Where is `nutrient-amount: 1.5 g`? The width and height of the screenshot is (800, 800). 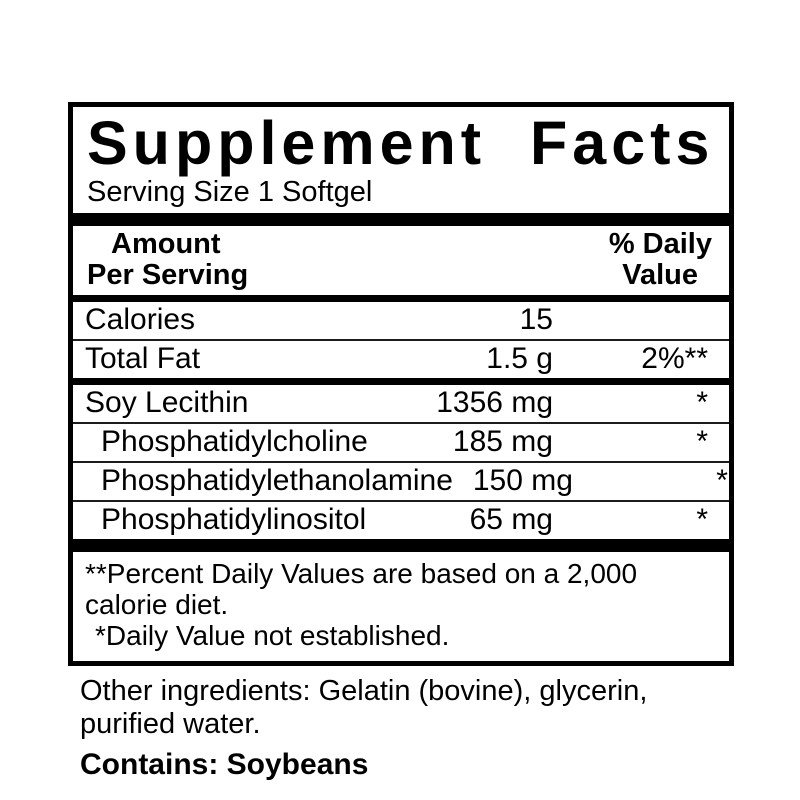
nutrient-amount: 1.5 g is located at coordinates (519, 359).